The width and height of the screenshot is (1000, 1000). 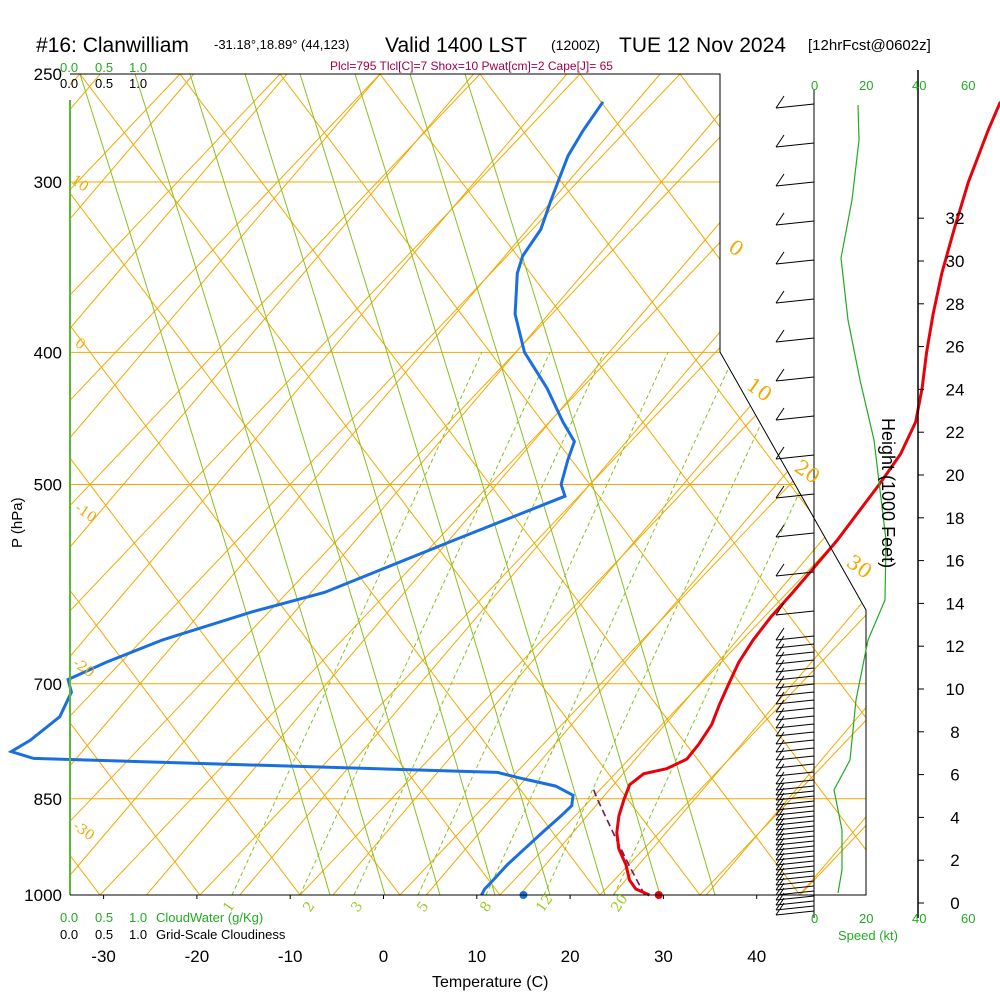 What do you see at coordinates (104, 917) in the screenshot?
I see `cloudwater-scale-bottom-1: 0.5` at bounding box center [104, 917].